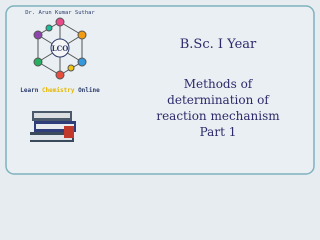 Image resolution: width=320 pixels, height=240 pixels. What do you see at coordinates (218, 44) in the screenshot?
I see `course: B.Sc. I Year` at bounding box center [218, 44].